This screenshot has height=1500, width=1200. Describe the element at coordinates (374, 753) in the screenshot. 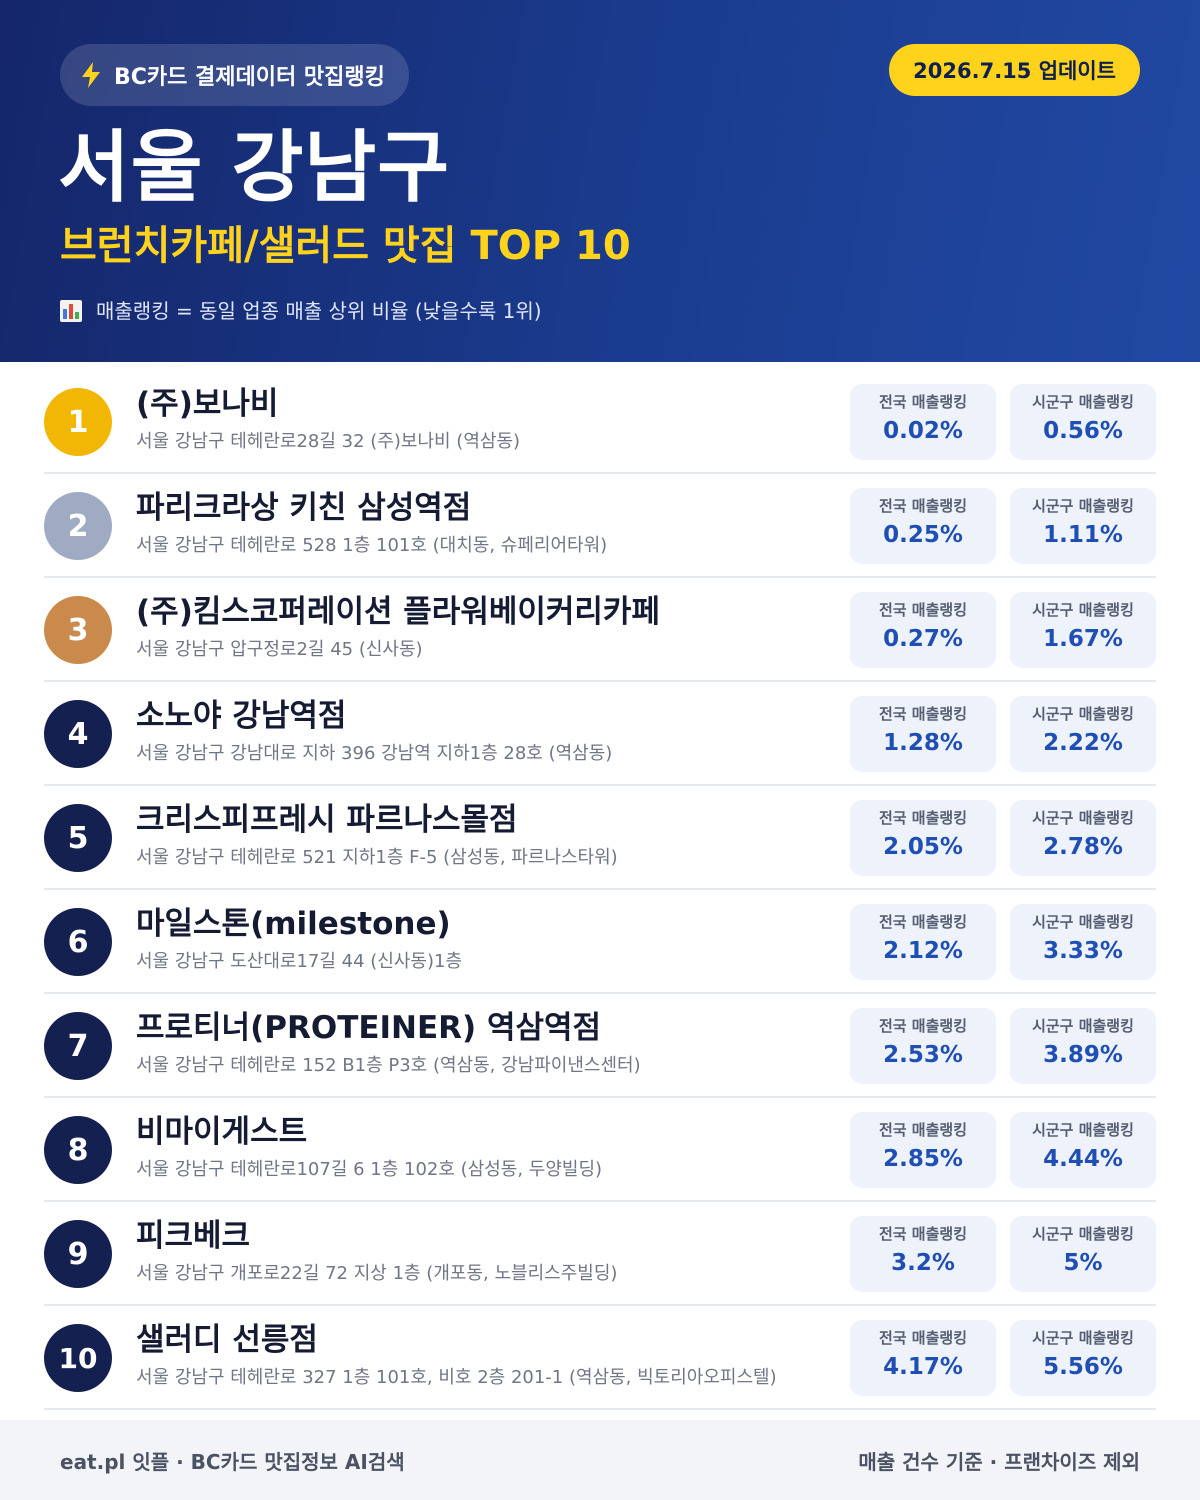

I see `store-address: 서울 강남구 강남대로 지하 396 강남역 지하1층 28호 (역삼동)` at that location.